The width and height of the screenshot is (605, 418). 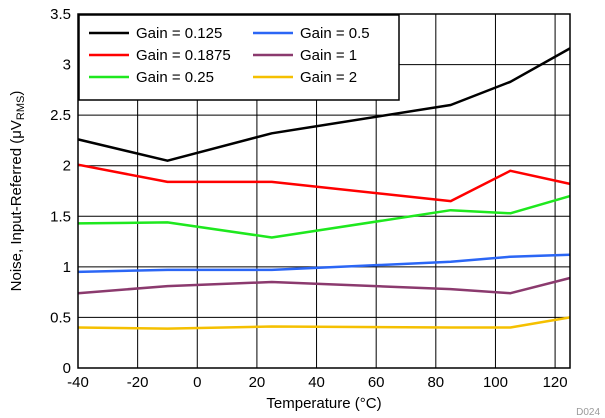 What do you see at coordinates (179, 33) in the screenshot?
I see `legend-label: Gain = 0.125` at bounding box center [179, 33].